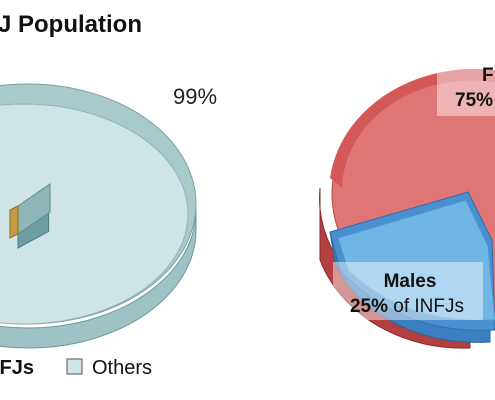 Image resolution: width=495 pixels, height=400 pixels. Describe the element at coordinates (14, 222) in the screenshot. I see `infj-slice-edge` at that location.